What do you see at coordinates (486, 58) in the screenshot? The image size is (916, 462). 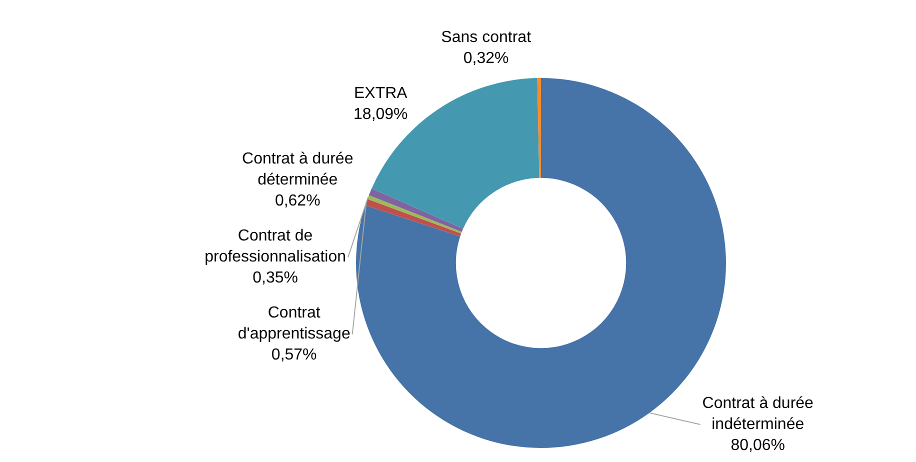 I see `data-label: 0,32%` at bounding box center [486, 58].